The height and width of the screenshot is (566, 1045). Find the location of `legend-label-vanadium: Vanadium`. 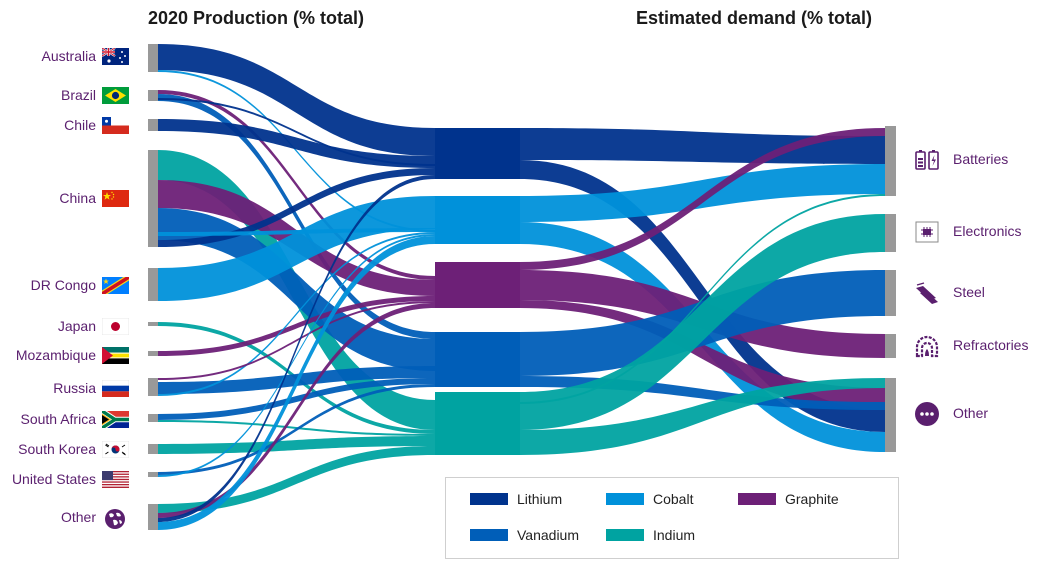

legend-label-vanadium: Vanadium is located at coordinates (548, 535).